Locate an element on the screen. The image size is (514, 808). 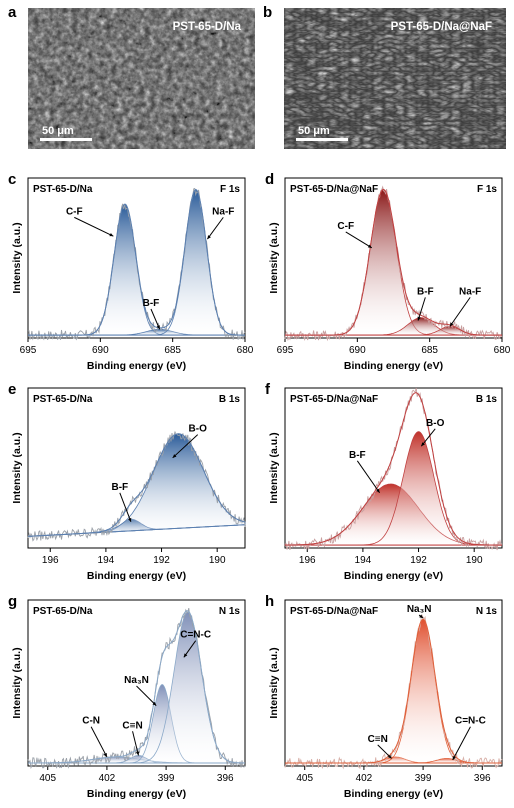
peak-annotation: Na-F is located at coordinates (223, 211).